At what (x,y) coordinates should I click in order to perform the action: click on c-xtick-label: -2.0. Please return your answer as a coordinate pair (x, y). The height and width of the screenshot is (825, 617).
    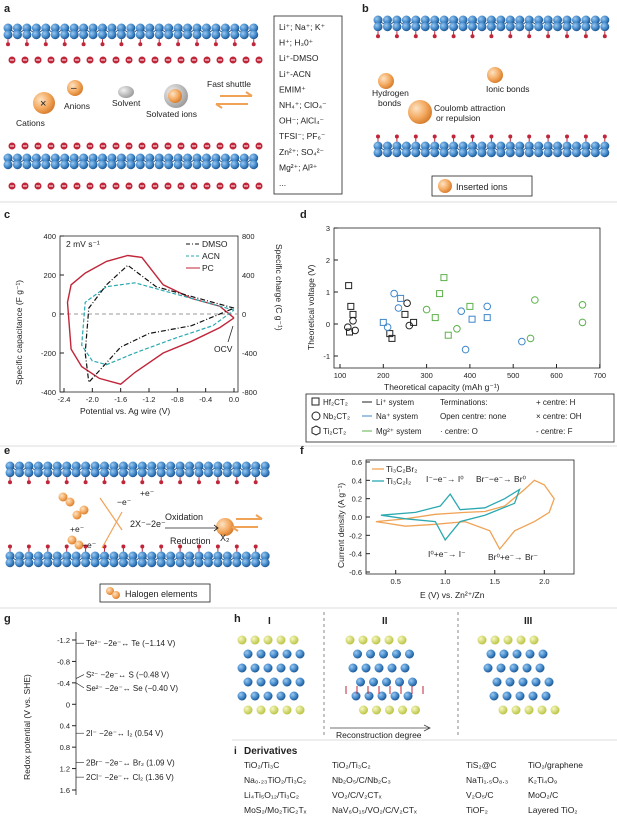
    Looking at the image, I should click on (92, 399).